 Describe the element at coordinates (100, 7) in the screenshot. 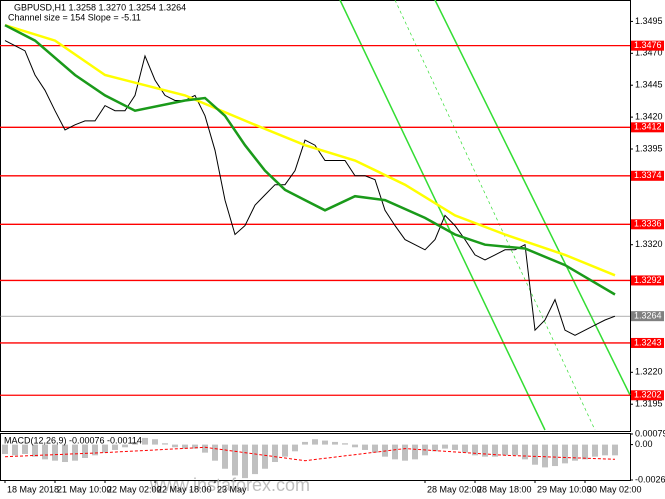

I see `chart-title: GBPUSD,H1 1.3258 1.3270 1.3254 1.3264` at that location.